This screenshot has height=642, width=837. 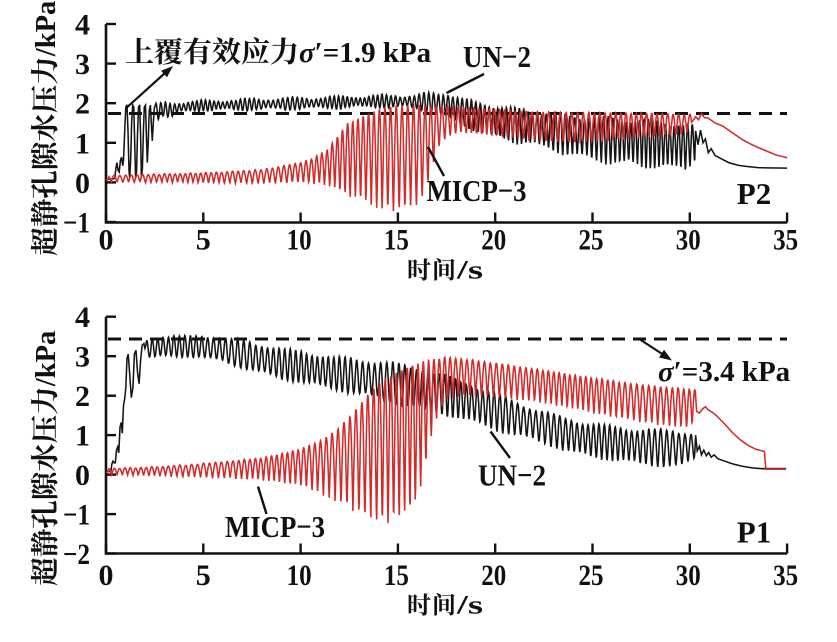 I want to click on svg-text: −2, so click(x=76, y=554).